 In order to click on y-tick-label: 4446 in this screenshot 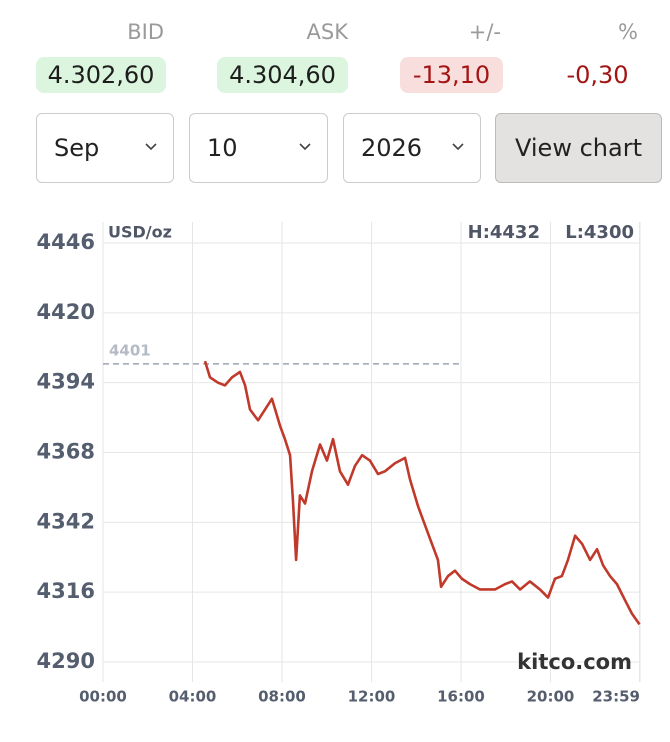, I will do `click(66, 242)`.